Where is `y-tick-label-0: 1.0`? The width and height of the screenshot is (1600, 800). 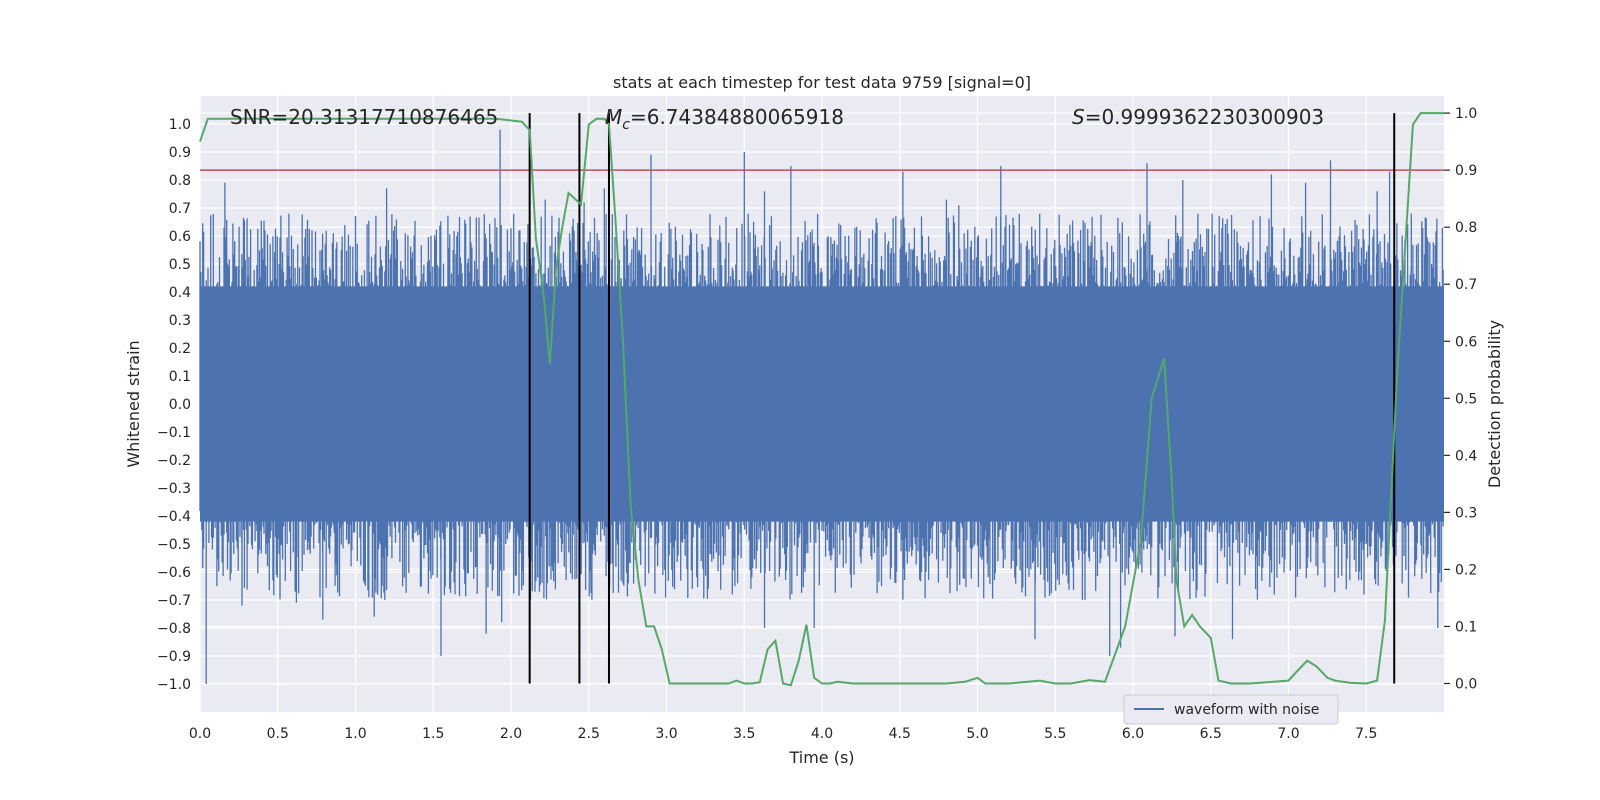 y-tick-label-0: 1.0 is located at coordinates (180, 125).